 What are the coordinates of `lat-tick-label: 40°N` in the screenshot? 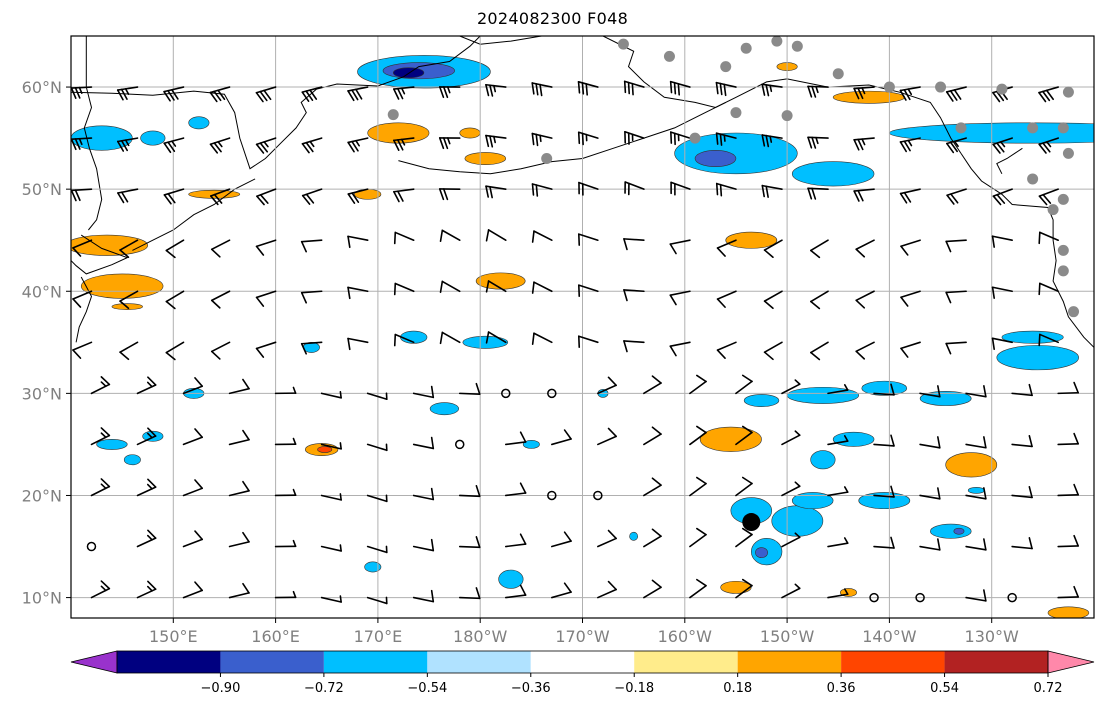 It's located at (42, 291).